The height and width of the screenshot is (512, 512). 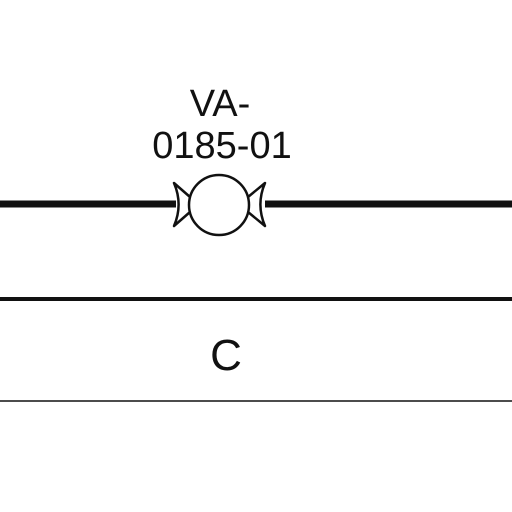 I want to click on valve-tag-line-1: VA-, so click(x=220, y=104).